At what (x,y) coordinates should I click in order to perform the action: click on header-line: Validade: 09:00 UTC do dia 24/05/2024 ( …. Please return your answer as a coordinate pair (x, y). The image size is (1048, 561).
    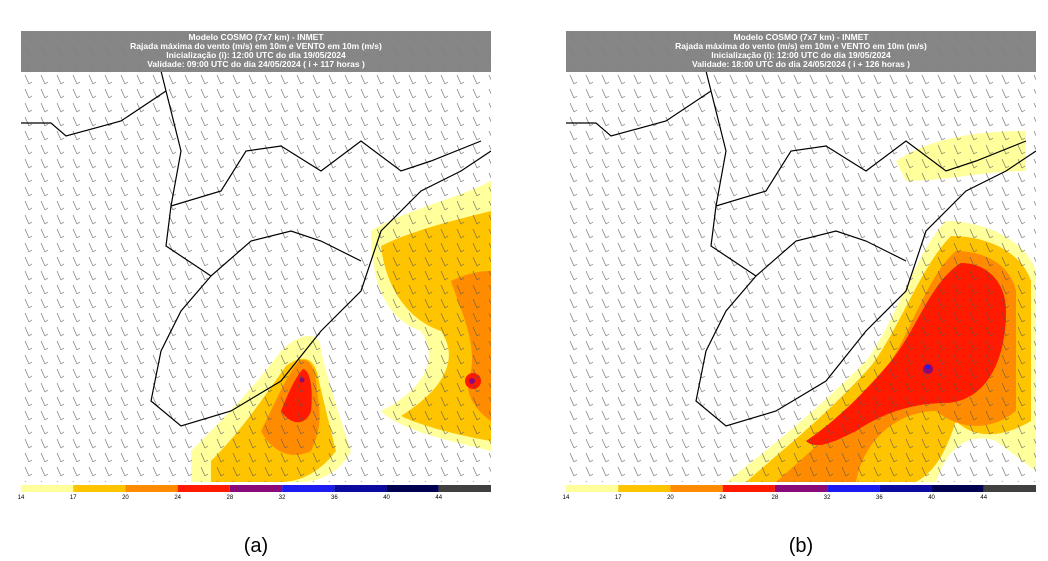
    Looking at the image, I should click on (256, 64).